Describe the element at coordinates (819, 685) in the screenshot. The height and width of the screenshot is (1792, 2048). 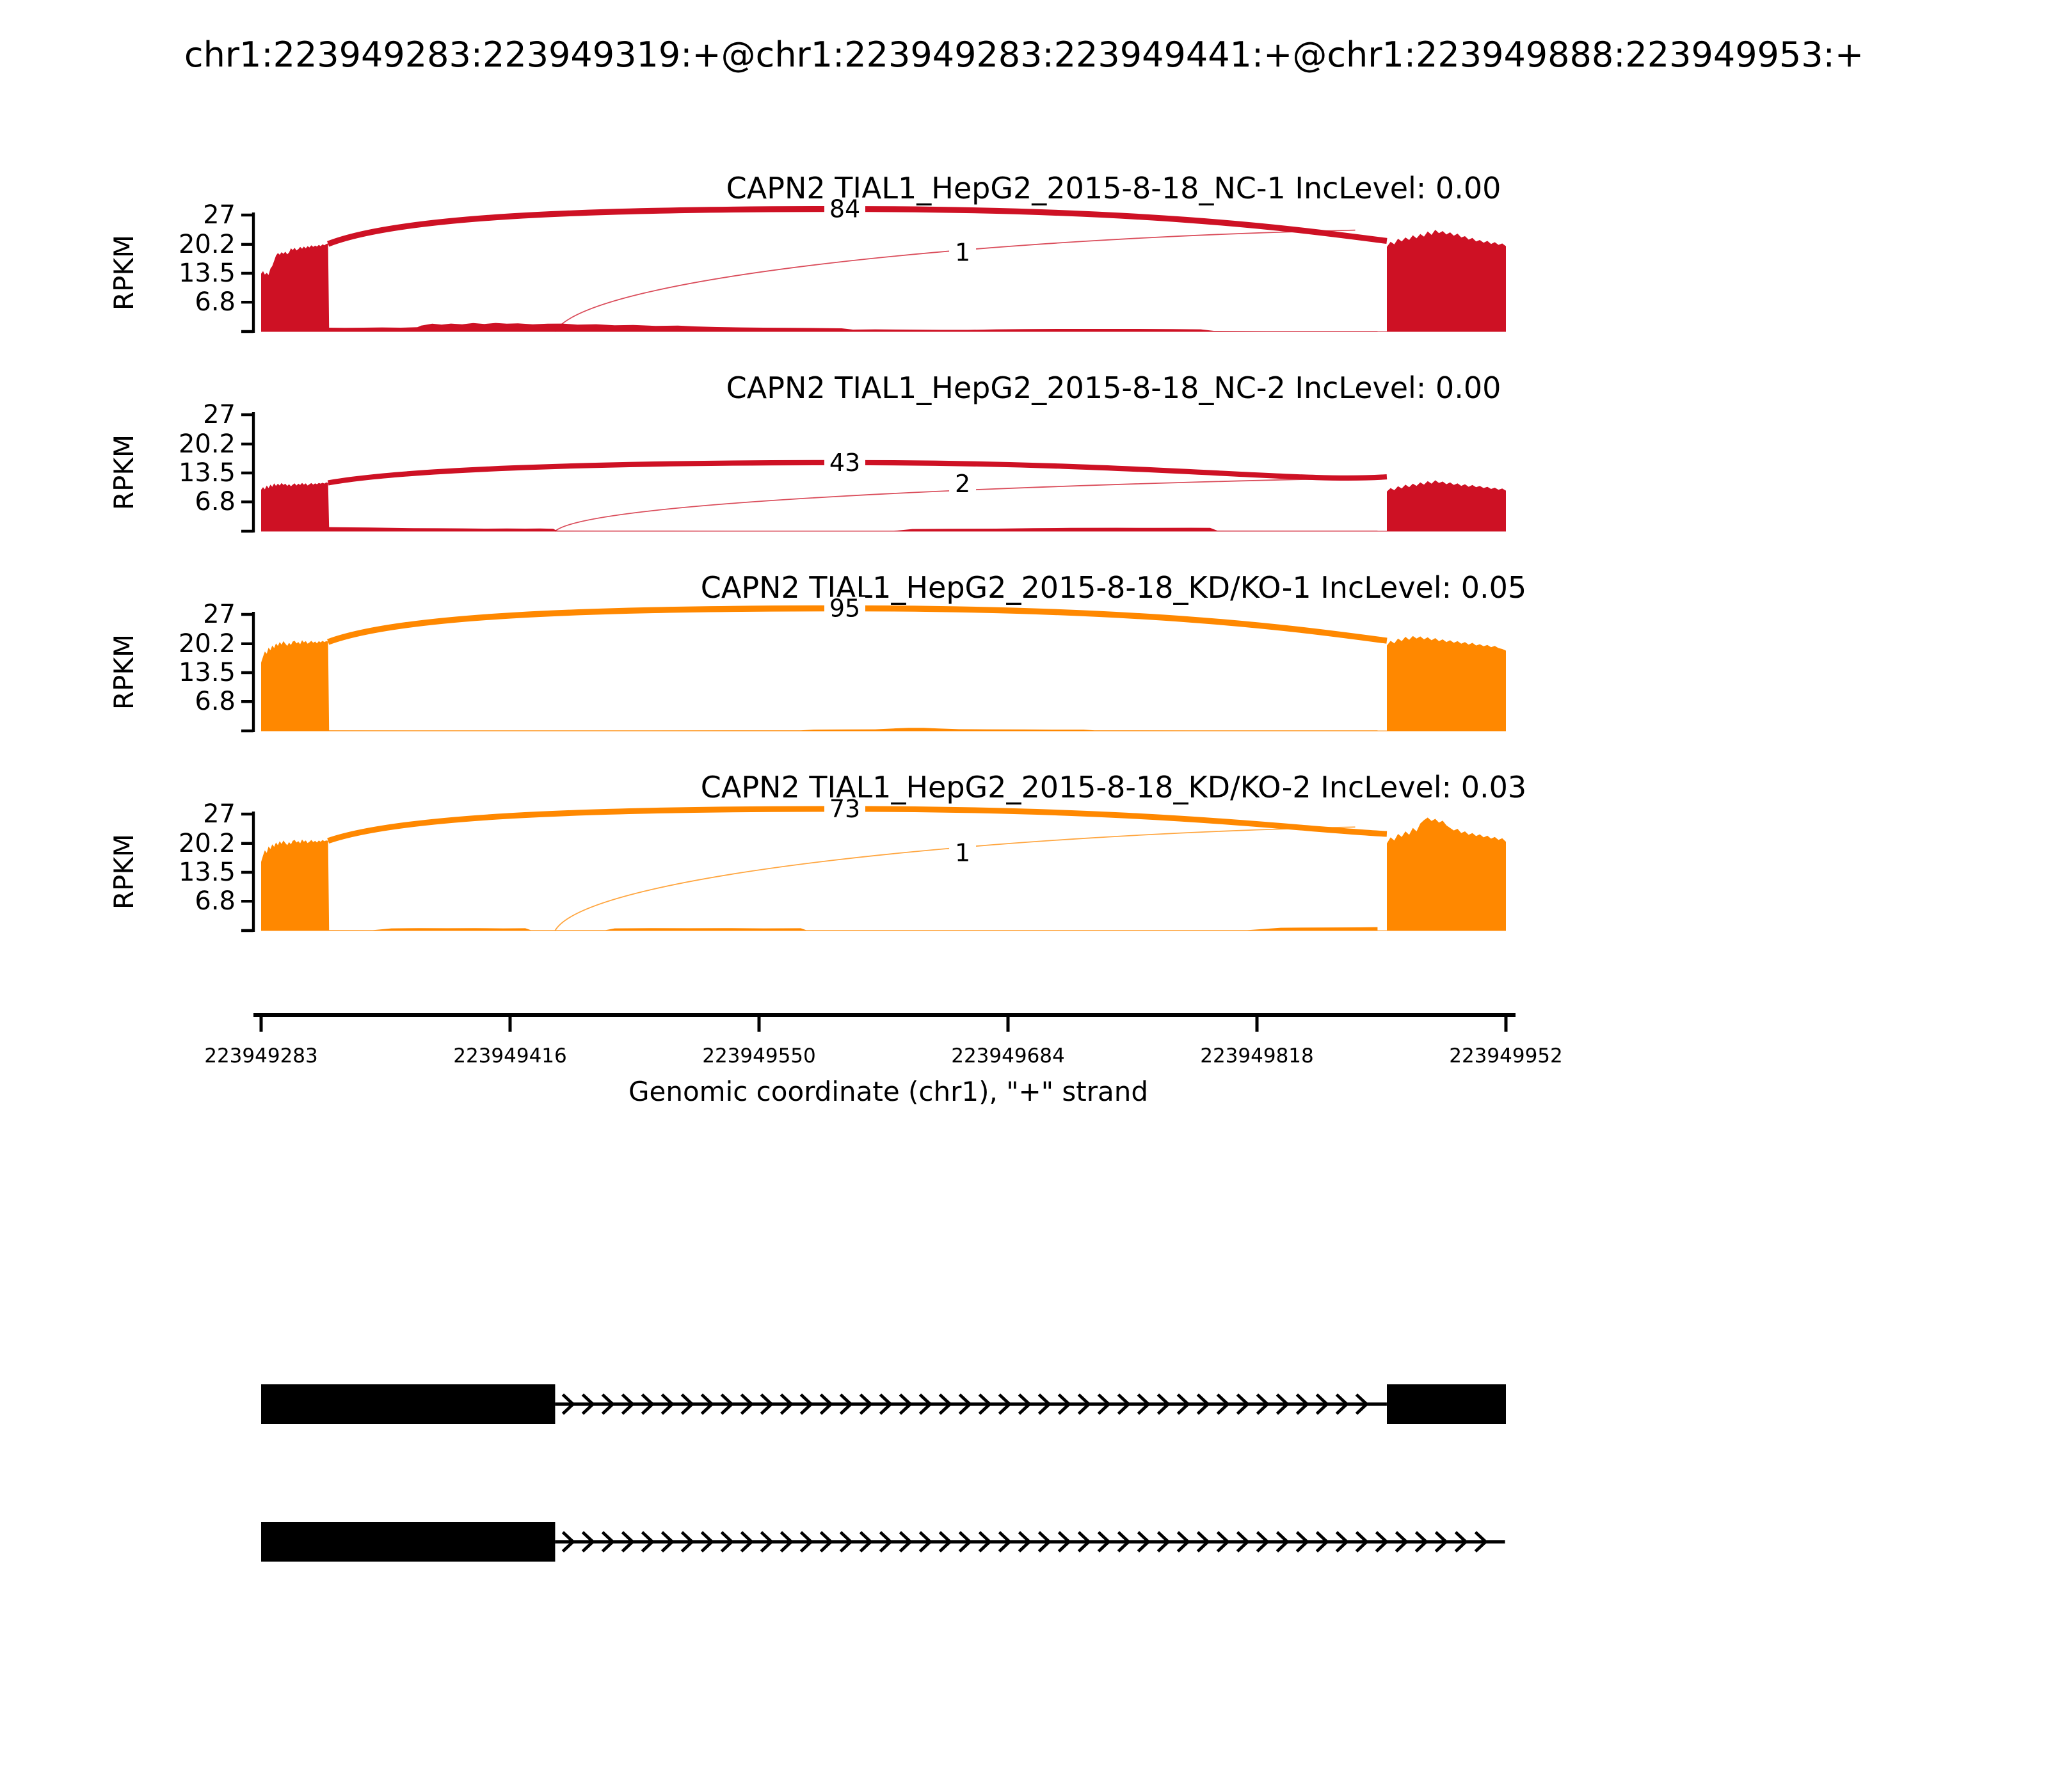
I see `coverage-area-left` at that location.